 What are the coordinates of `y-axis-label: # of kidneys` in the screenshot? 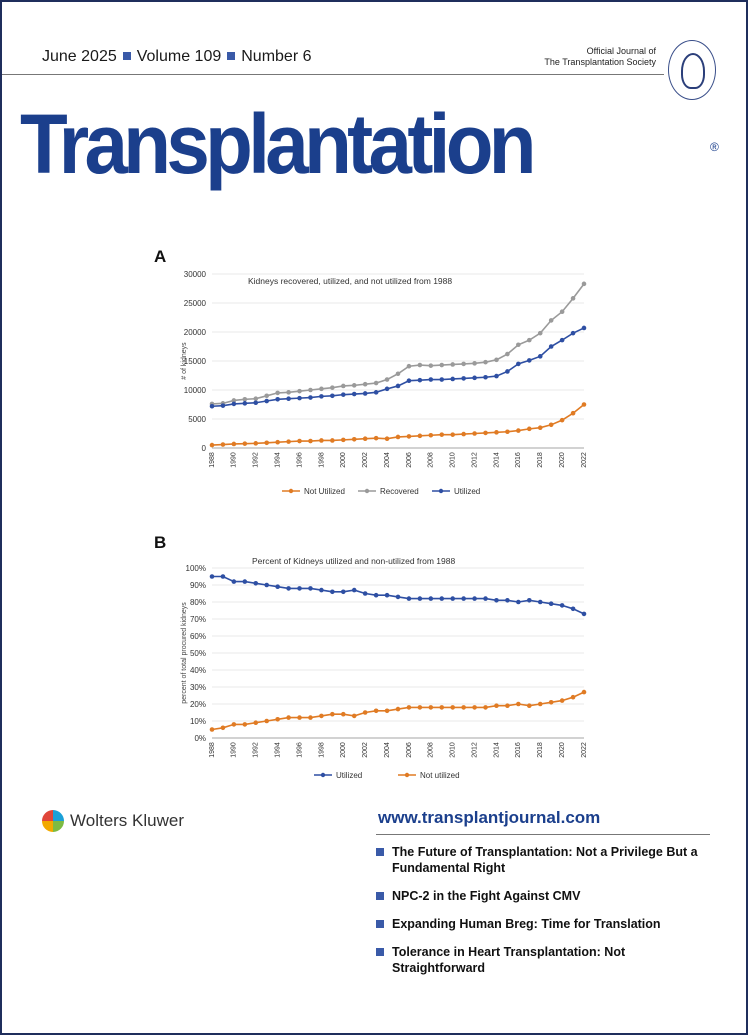 It's located at (184, 361).